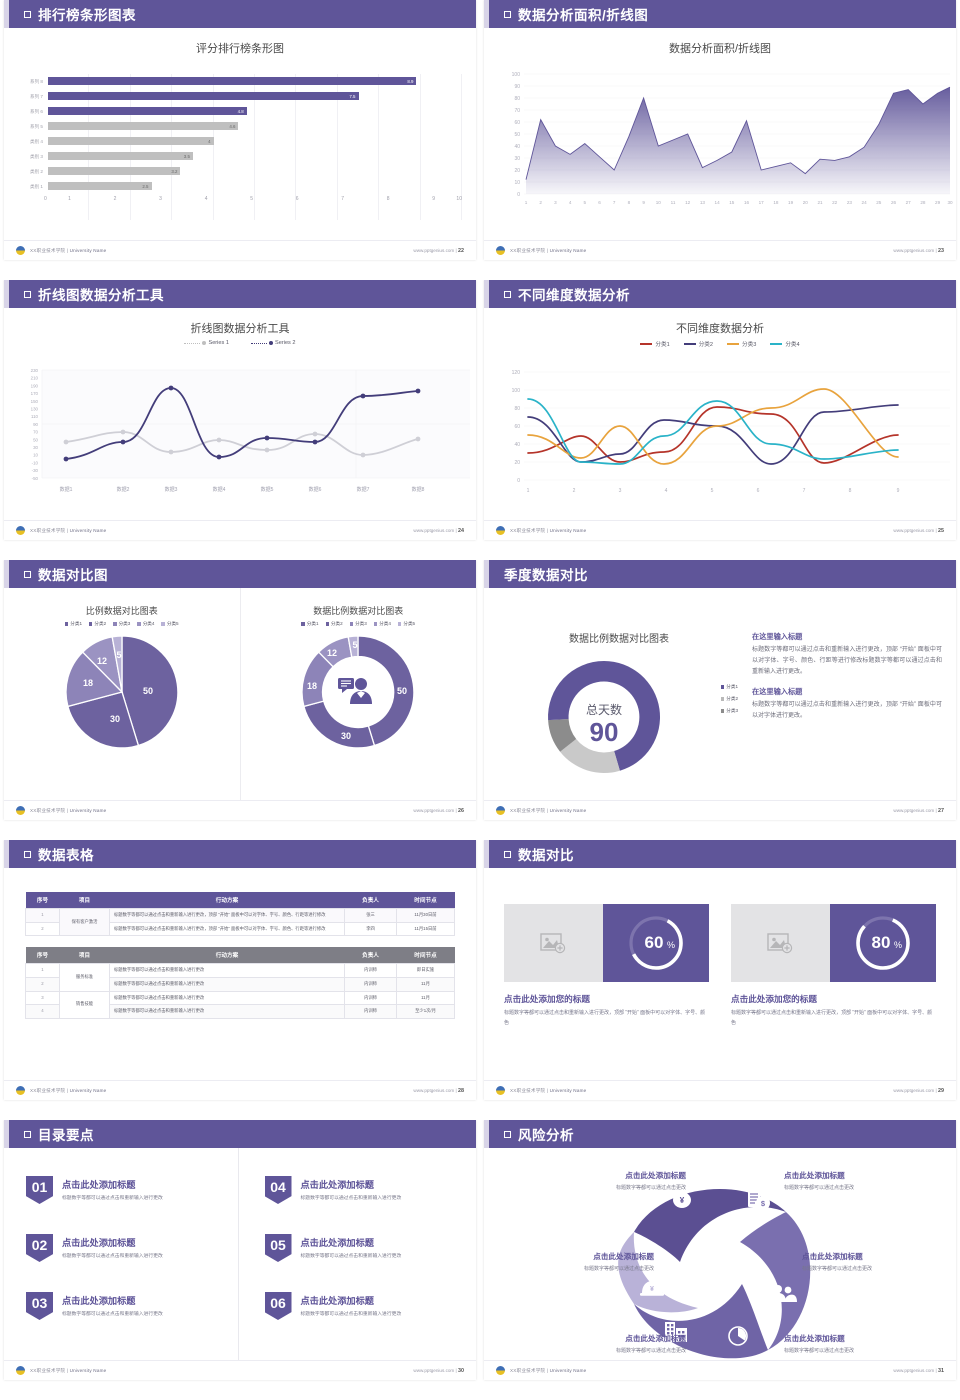 The height and width of the screenshot is (1400, 960). What do you see at coordinates (791, 202) in the screenshot?
I see `svg-text: 19` at bounding box center [791, 202].